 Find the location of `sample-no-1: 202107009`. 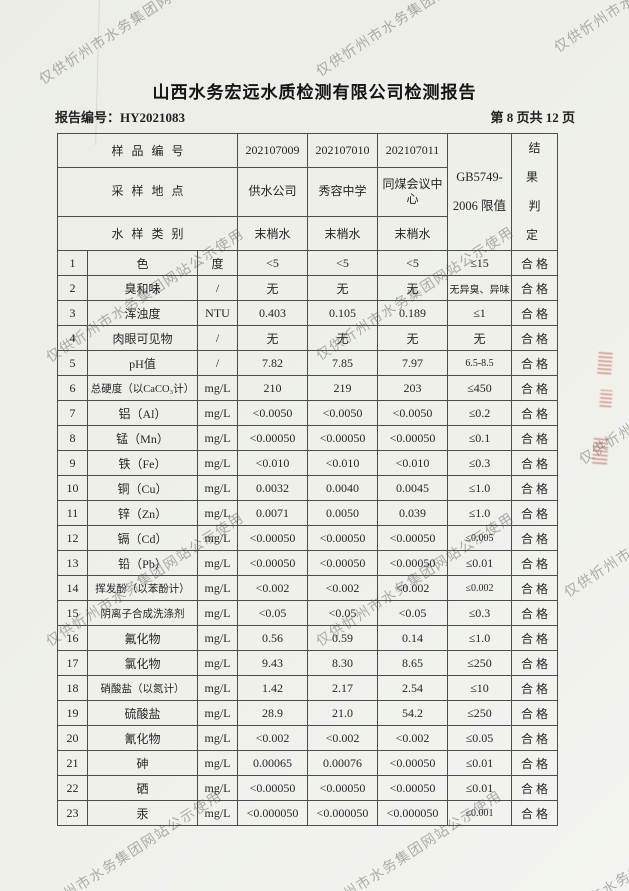

sample-no-1: 202107009 is located at coordinates (272, 150).